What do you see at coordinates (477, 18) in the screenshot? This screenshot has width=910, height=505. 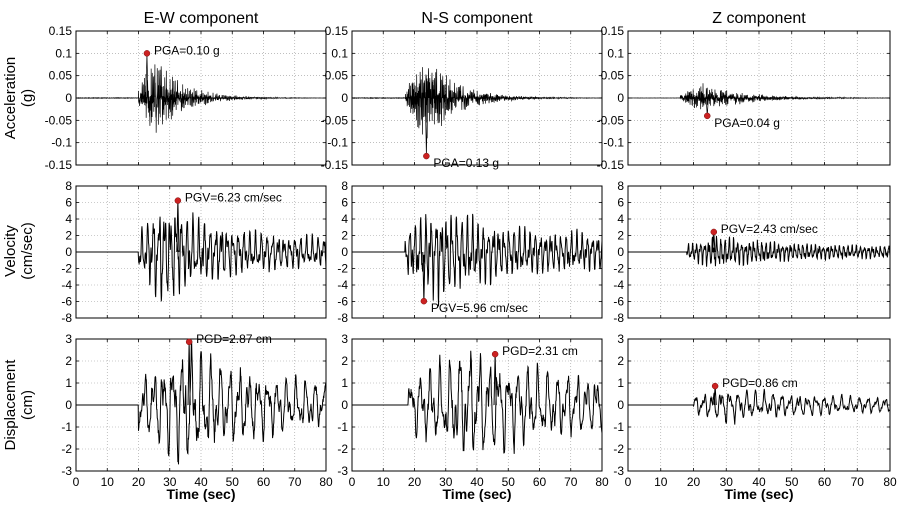 I see `column-title-ns: N-S component` at bounding box center [477, 18].